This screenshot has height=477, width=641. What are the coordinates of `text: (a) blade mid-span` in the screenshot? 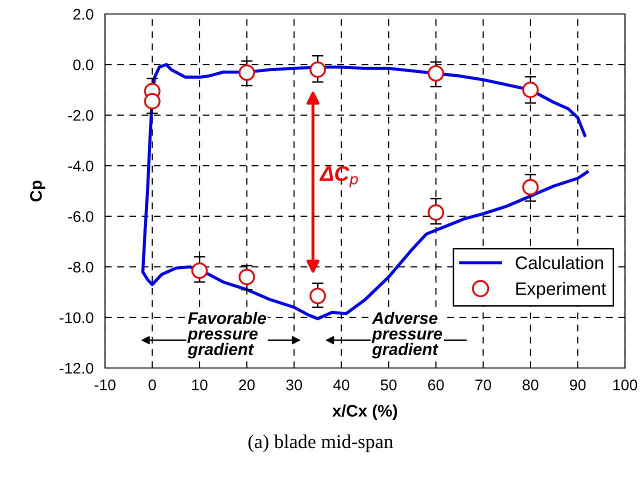 It's located at (321, 443).